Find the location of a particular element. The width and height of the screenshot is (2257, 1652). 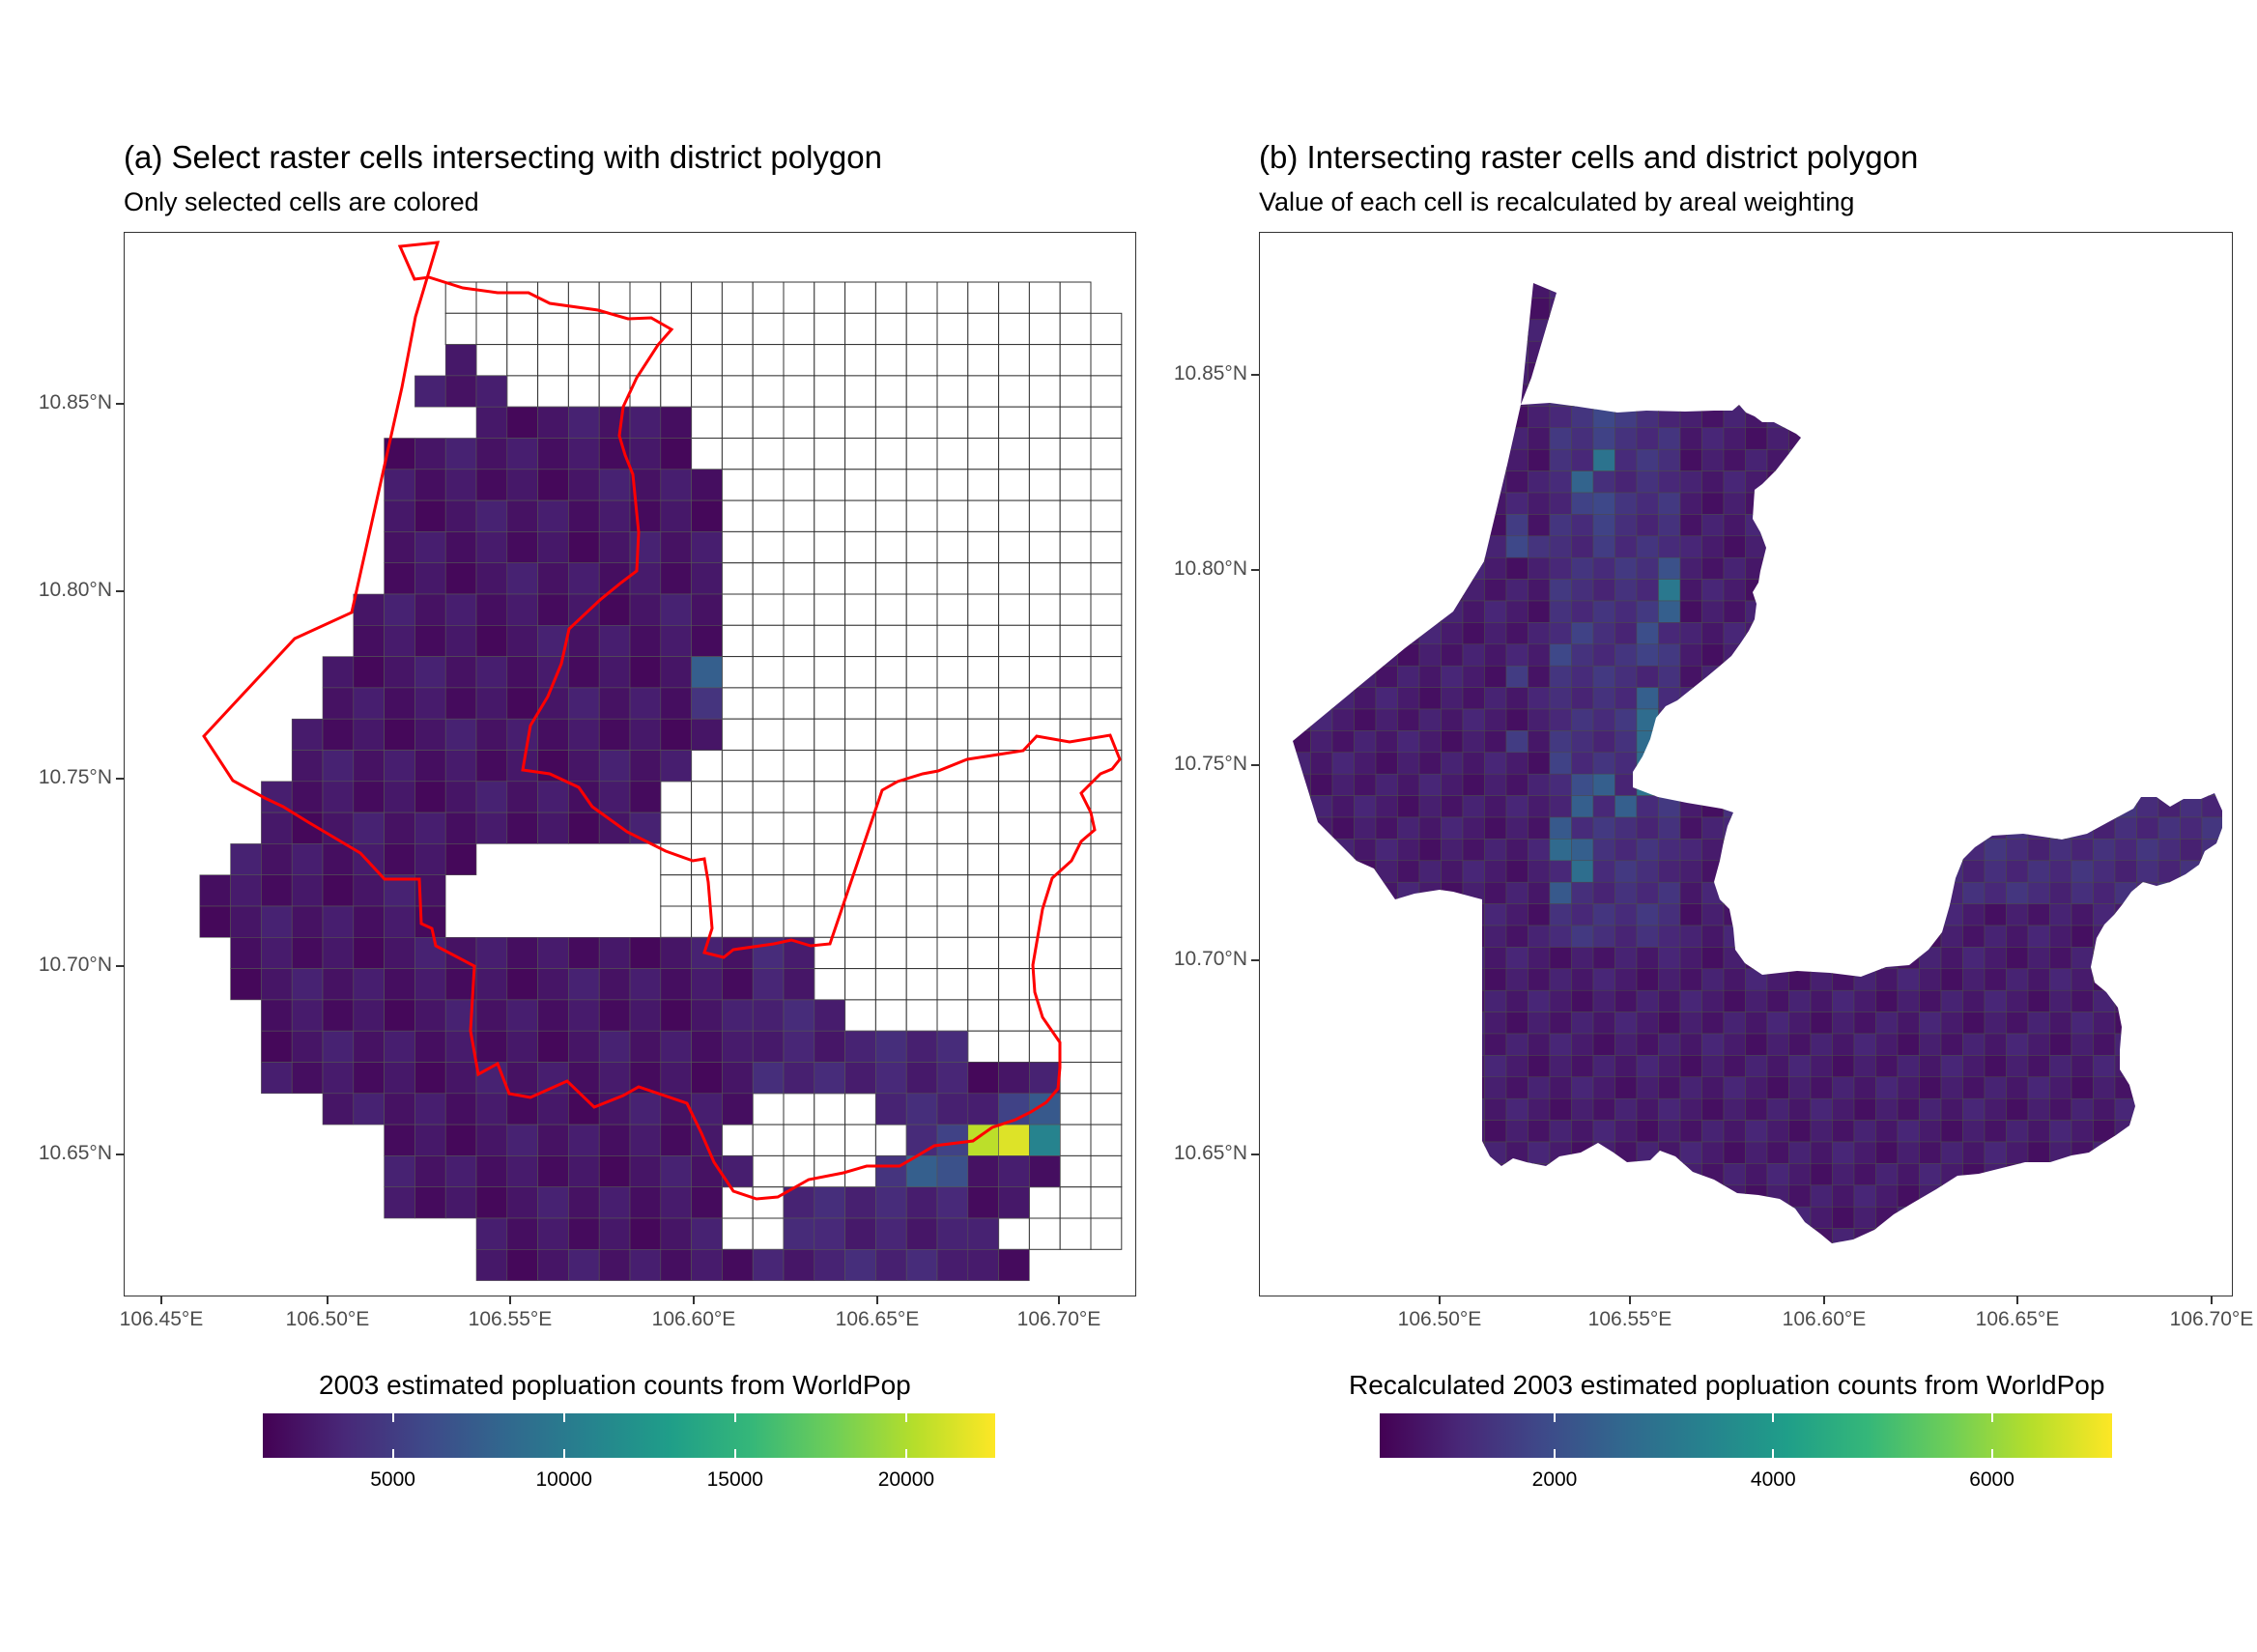

panel-a-y-tick-label: 10.85°N is located at coordinates (75, 402).